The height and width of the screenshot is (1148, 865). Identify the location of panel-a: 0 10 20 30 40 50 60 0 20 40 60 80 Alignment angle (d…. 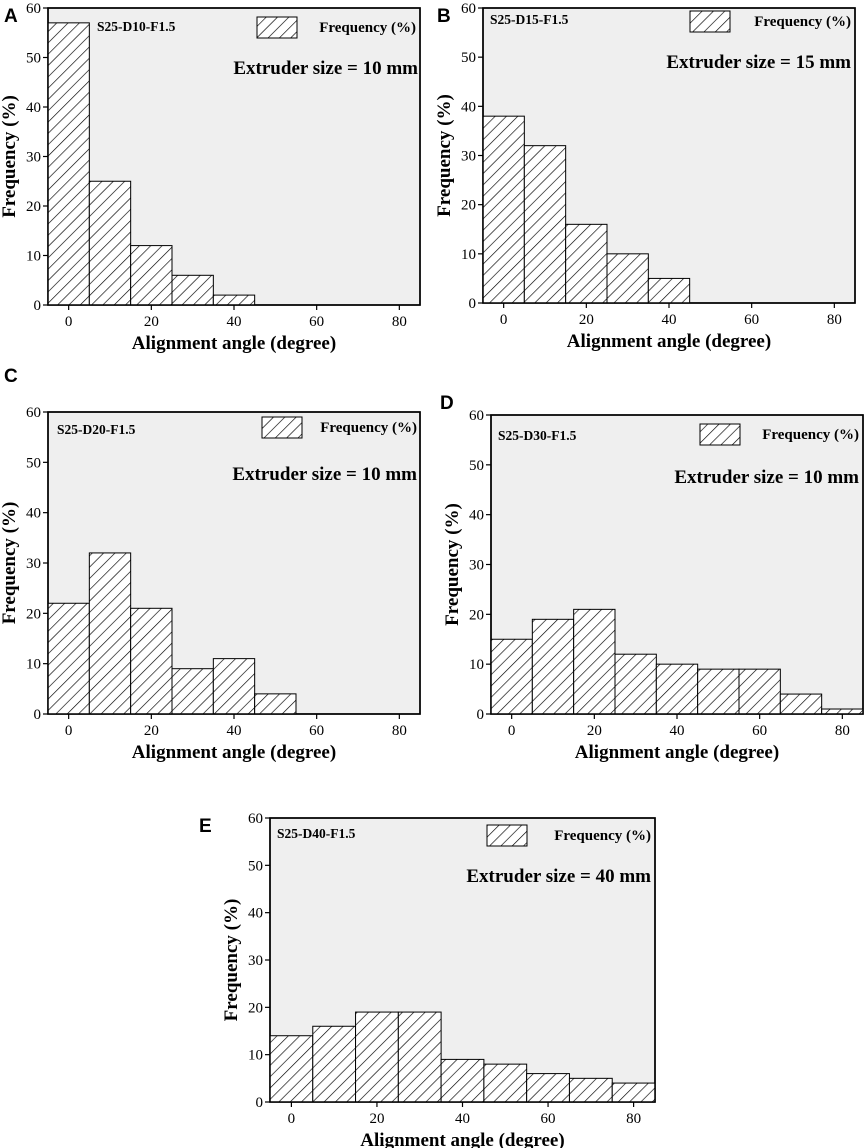
(210, 177).